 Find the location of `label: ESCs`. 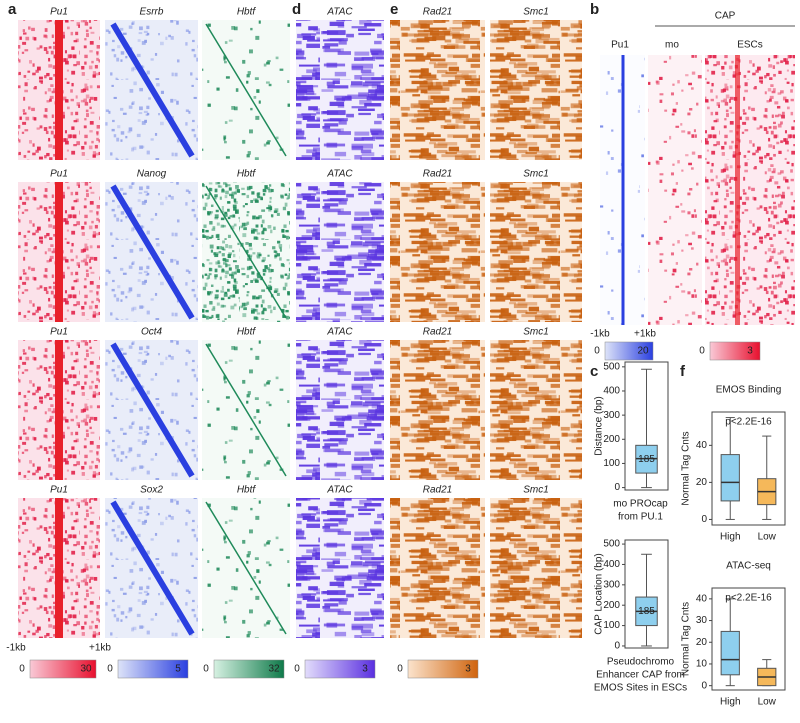

label: ESCs is located at coordinates (750, 45).